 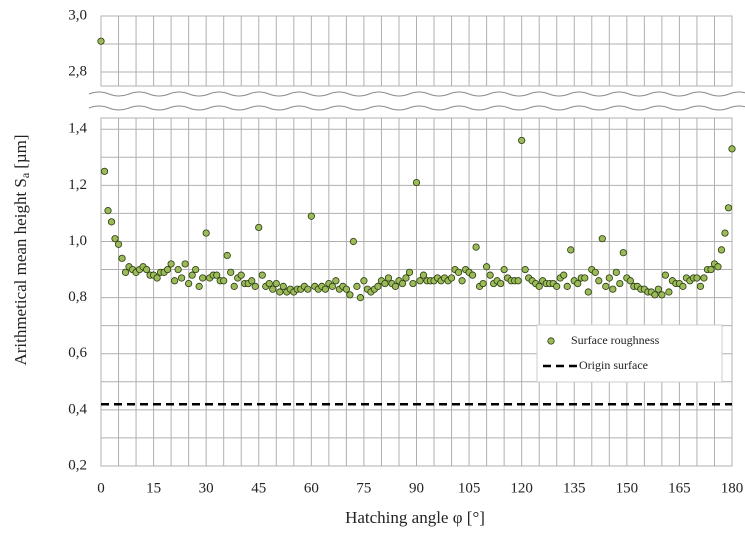 What do you see at coordinates (77, 465) in the screenshot?
I see `y-tick-label: 0,2` at bounding box center [77, 465].